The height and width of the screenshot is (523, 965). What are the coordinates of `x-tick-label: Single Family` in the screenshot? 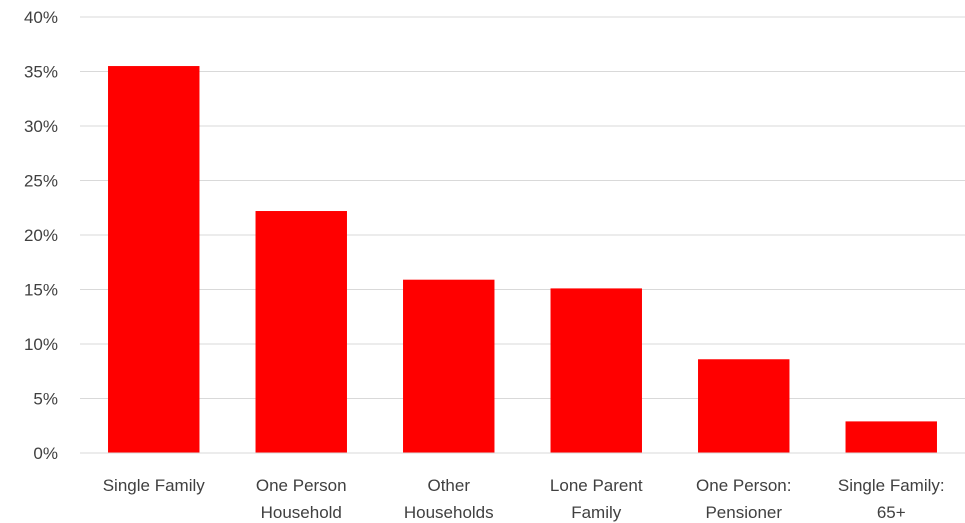 It's located at (154, 485).